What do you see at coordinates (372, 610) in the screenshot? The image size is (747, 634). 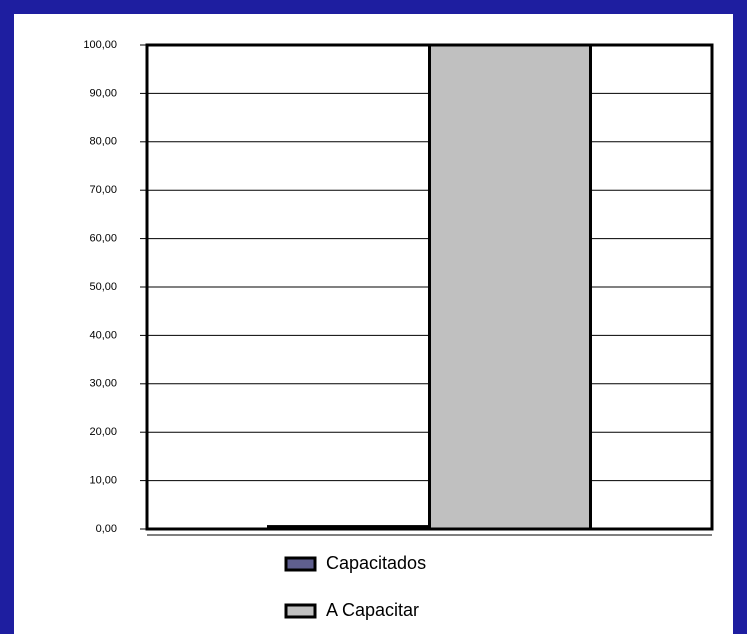 I see `legend-label: A Capacitar` at bounding box center [372, 610].